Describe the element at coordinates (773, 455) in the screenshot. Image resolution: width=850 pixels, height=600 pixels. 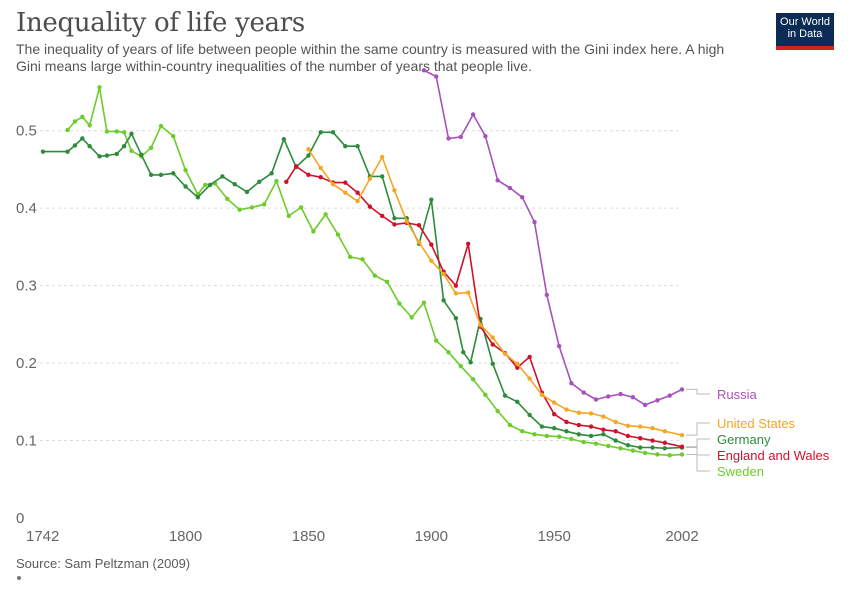
I see `series-label: England and Wales` at that location.